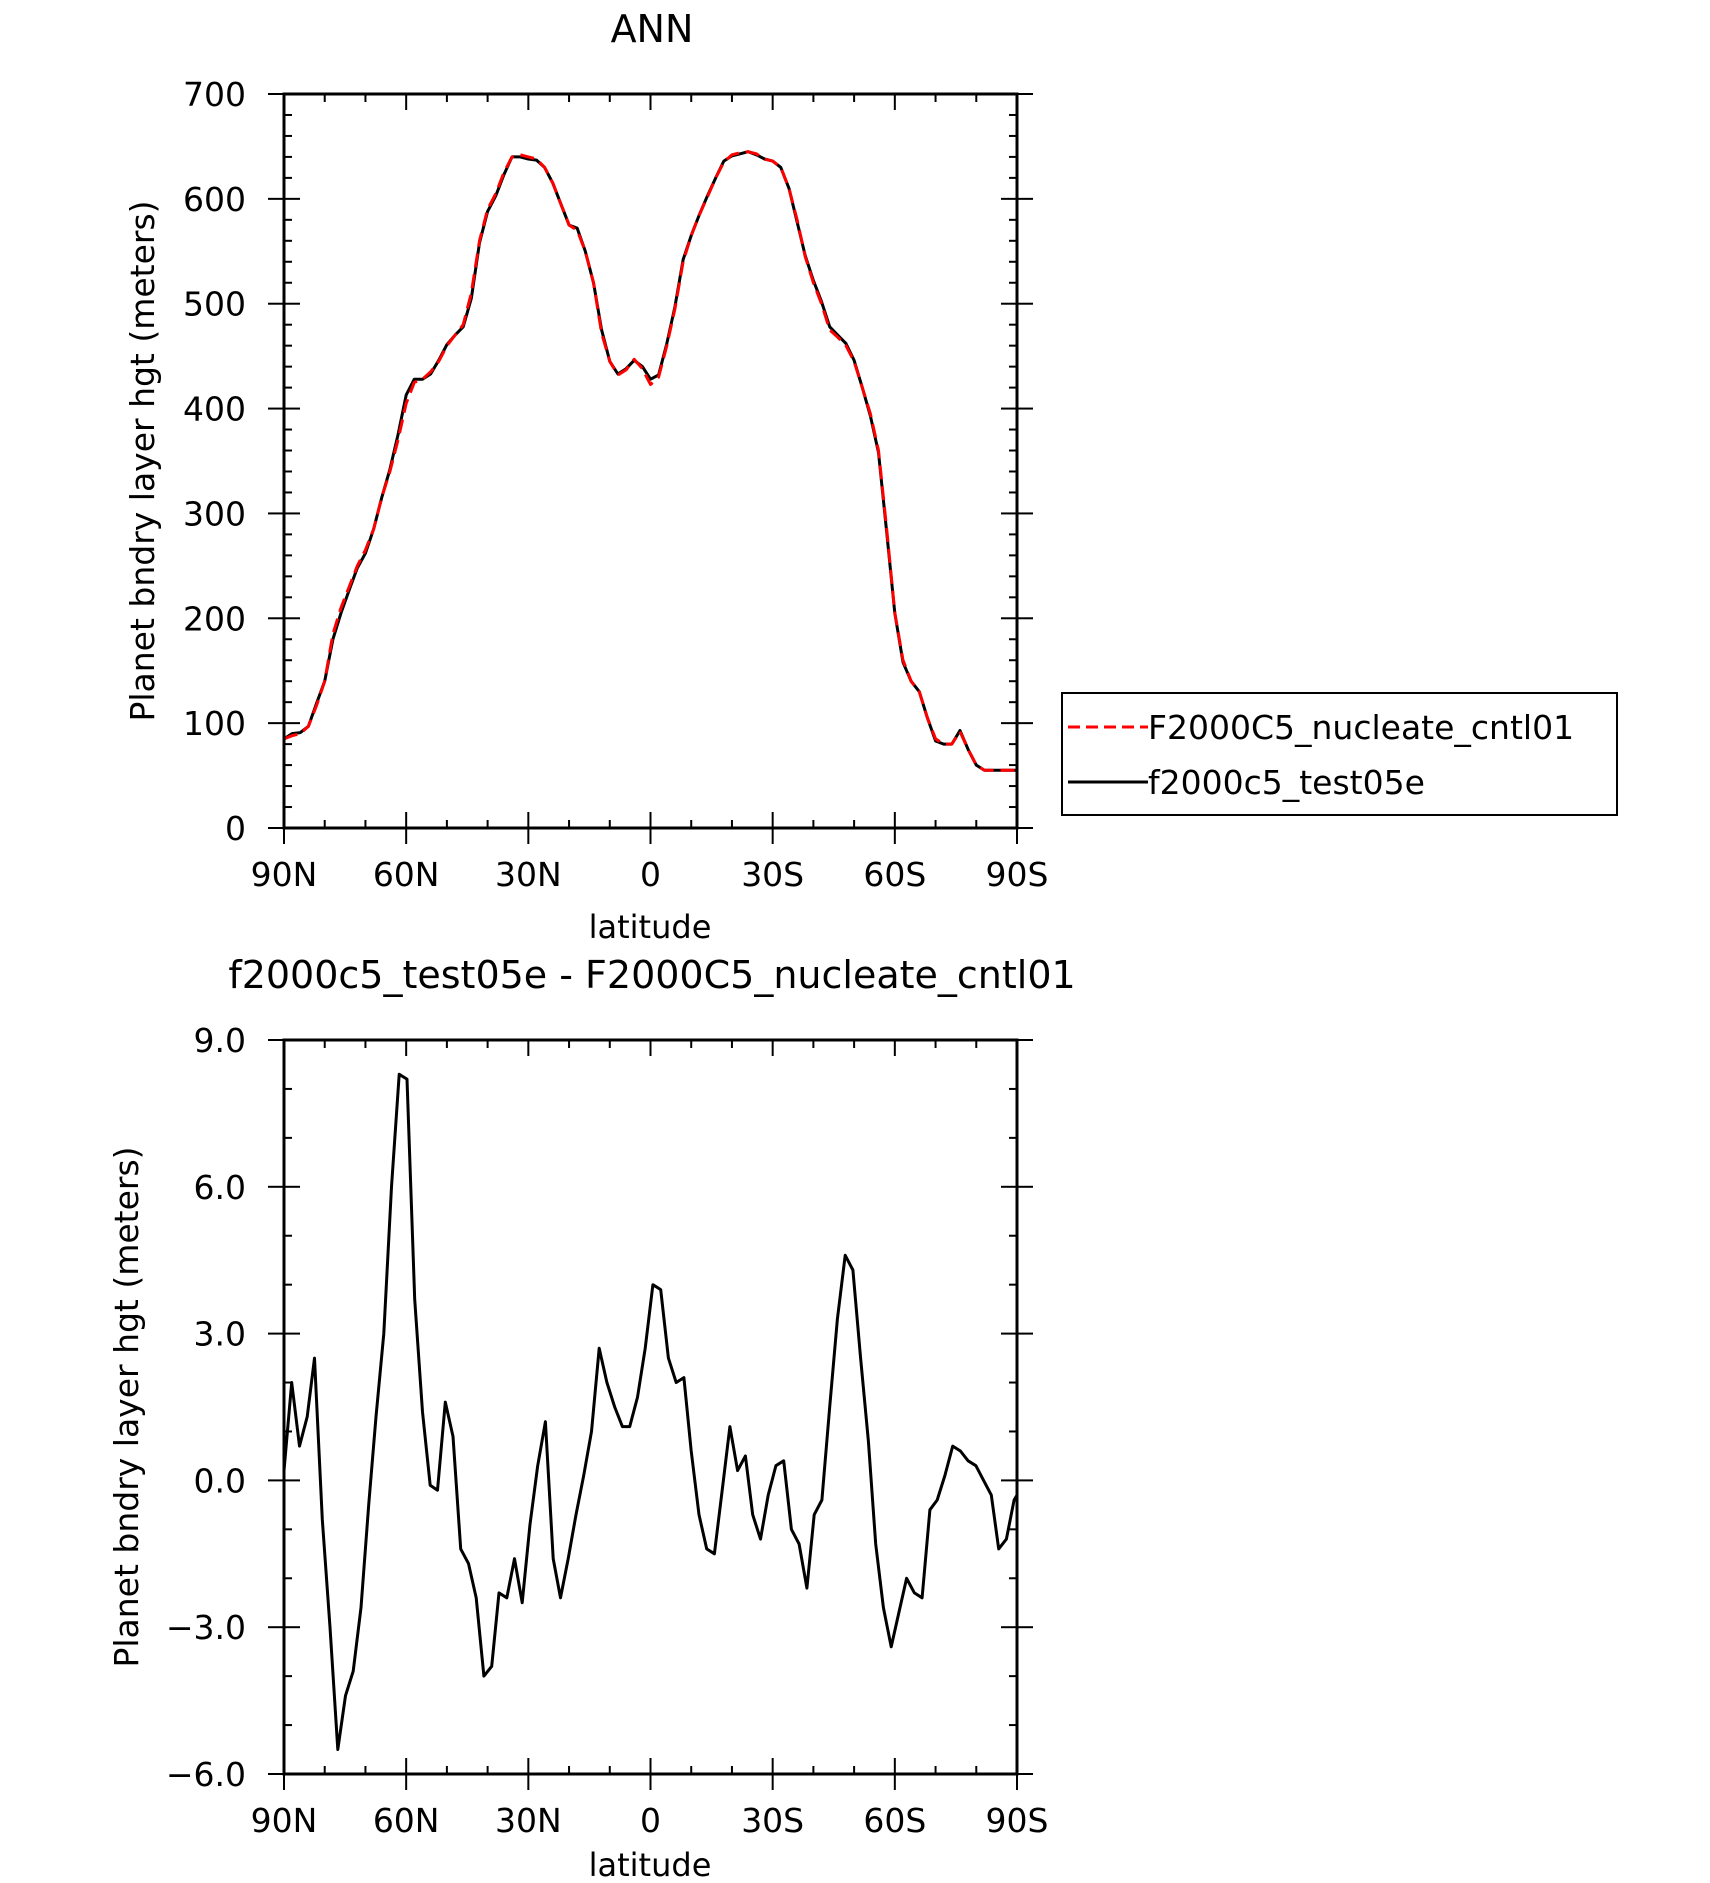 The height and width of the screenshot is (1883, 1710). I want to click on panel0-y-tick-label: 200, so click(214, 618).